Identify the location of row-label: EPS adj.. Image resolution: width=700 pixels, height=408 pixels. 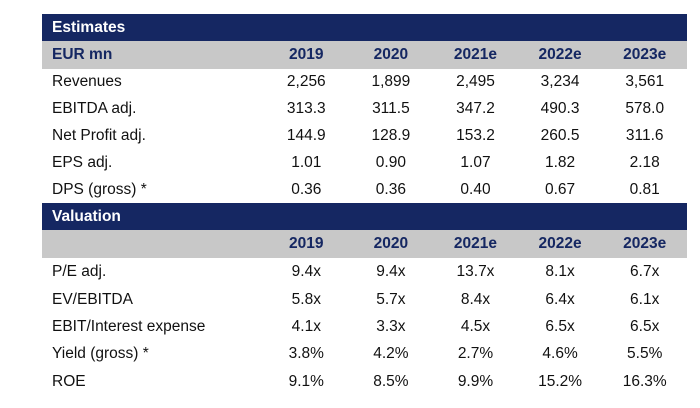
(82, 163).